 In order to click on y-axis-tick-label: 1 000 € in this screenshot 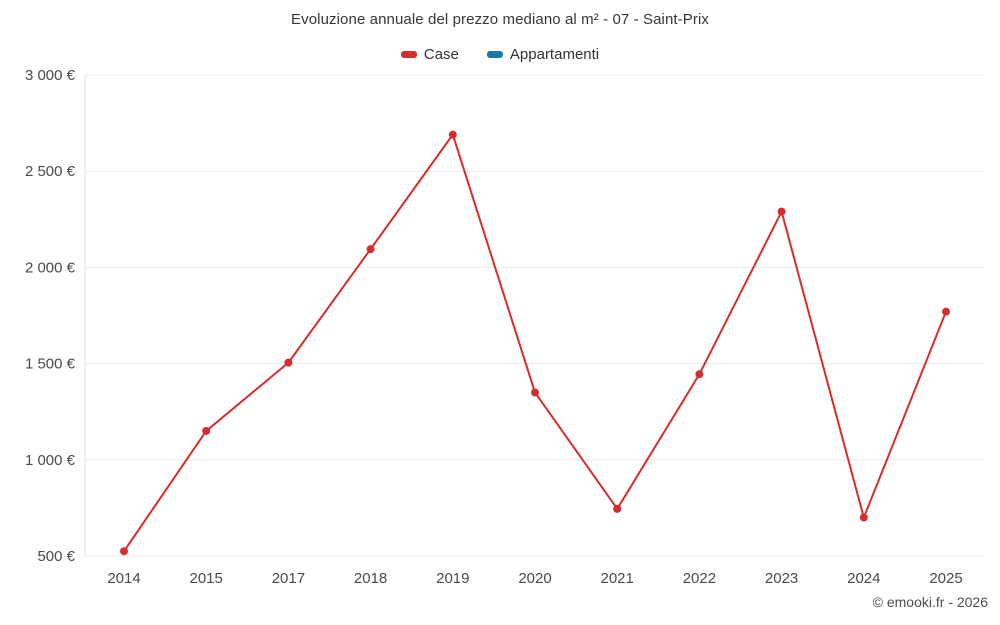, I will do `click(50, 460)`.